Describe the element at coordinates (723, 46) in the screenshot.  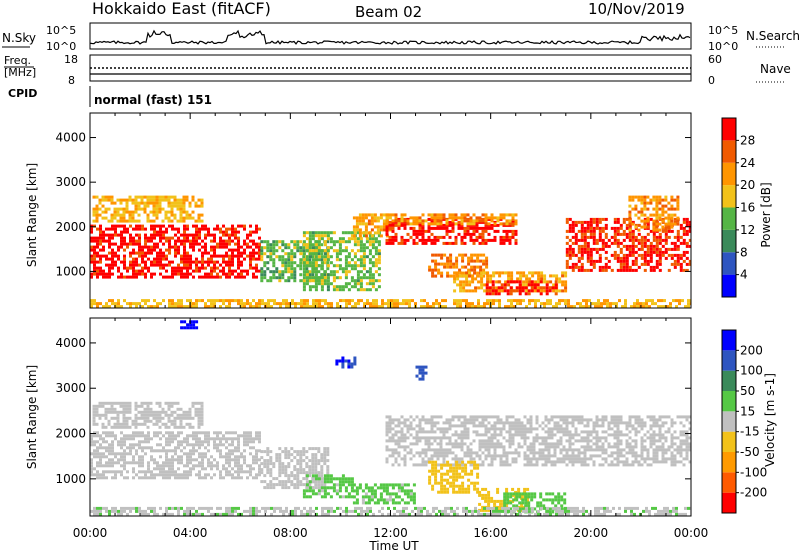
I see `noise-ytick-bottom-right: 10^0` at that location.